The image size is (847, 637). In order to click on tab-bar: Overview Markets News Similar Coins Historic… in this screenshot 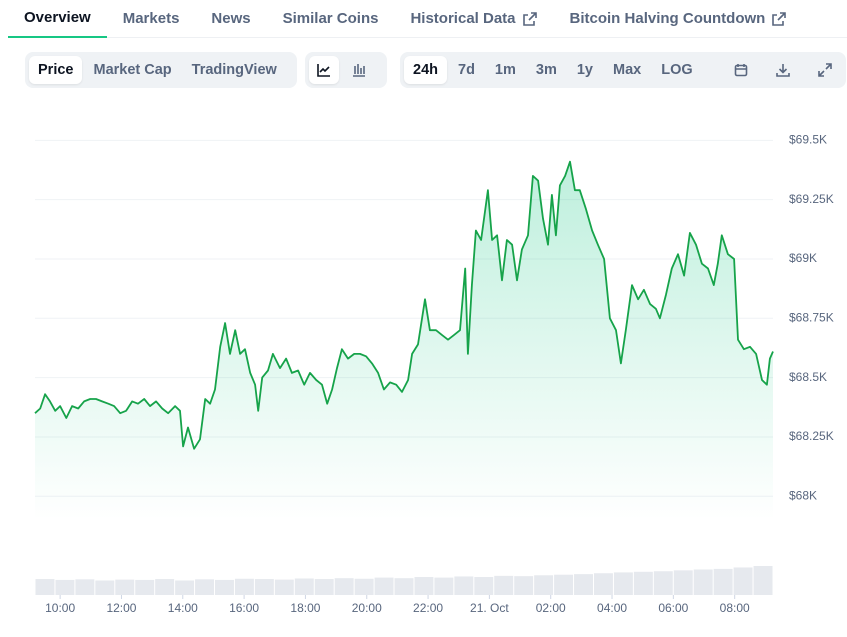, I will do `click(427, 19)`.